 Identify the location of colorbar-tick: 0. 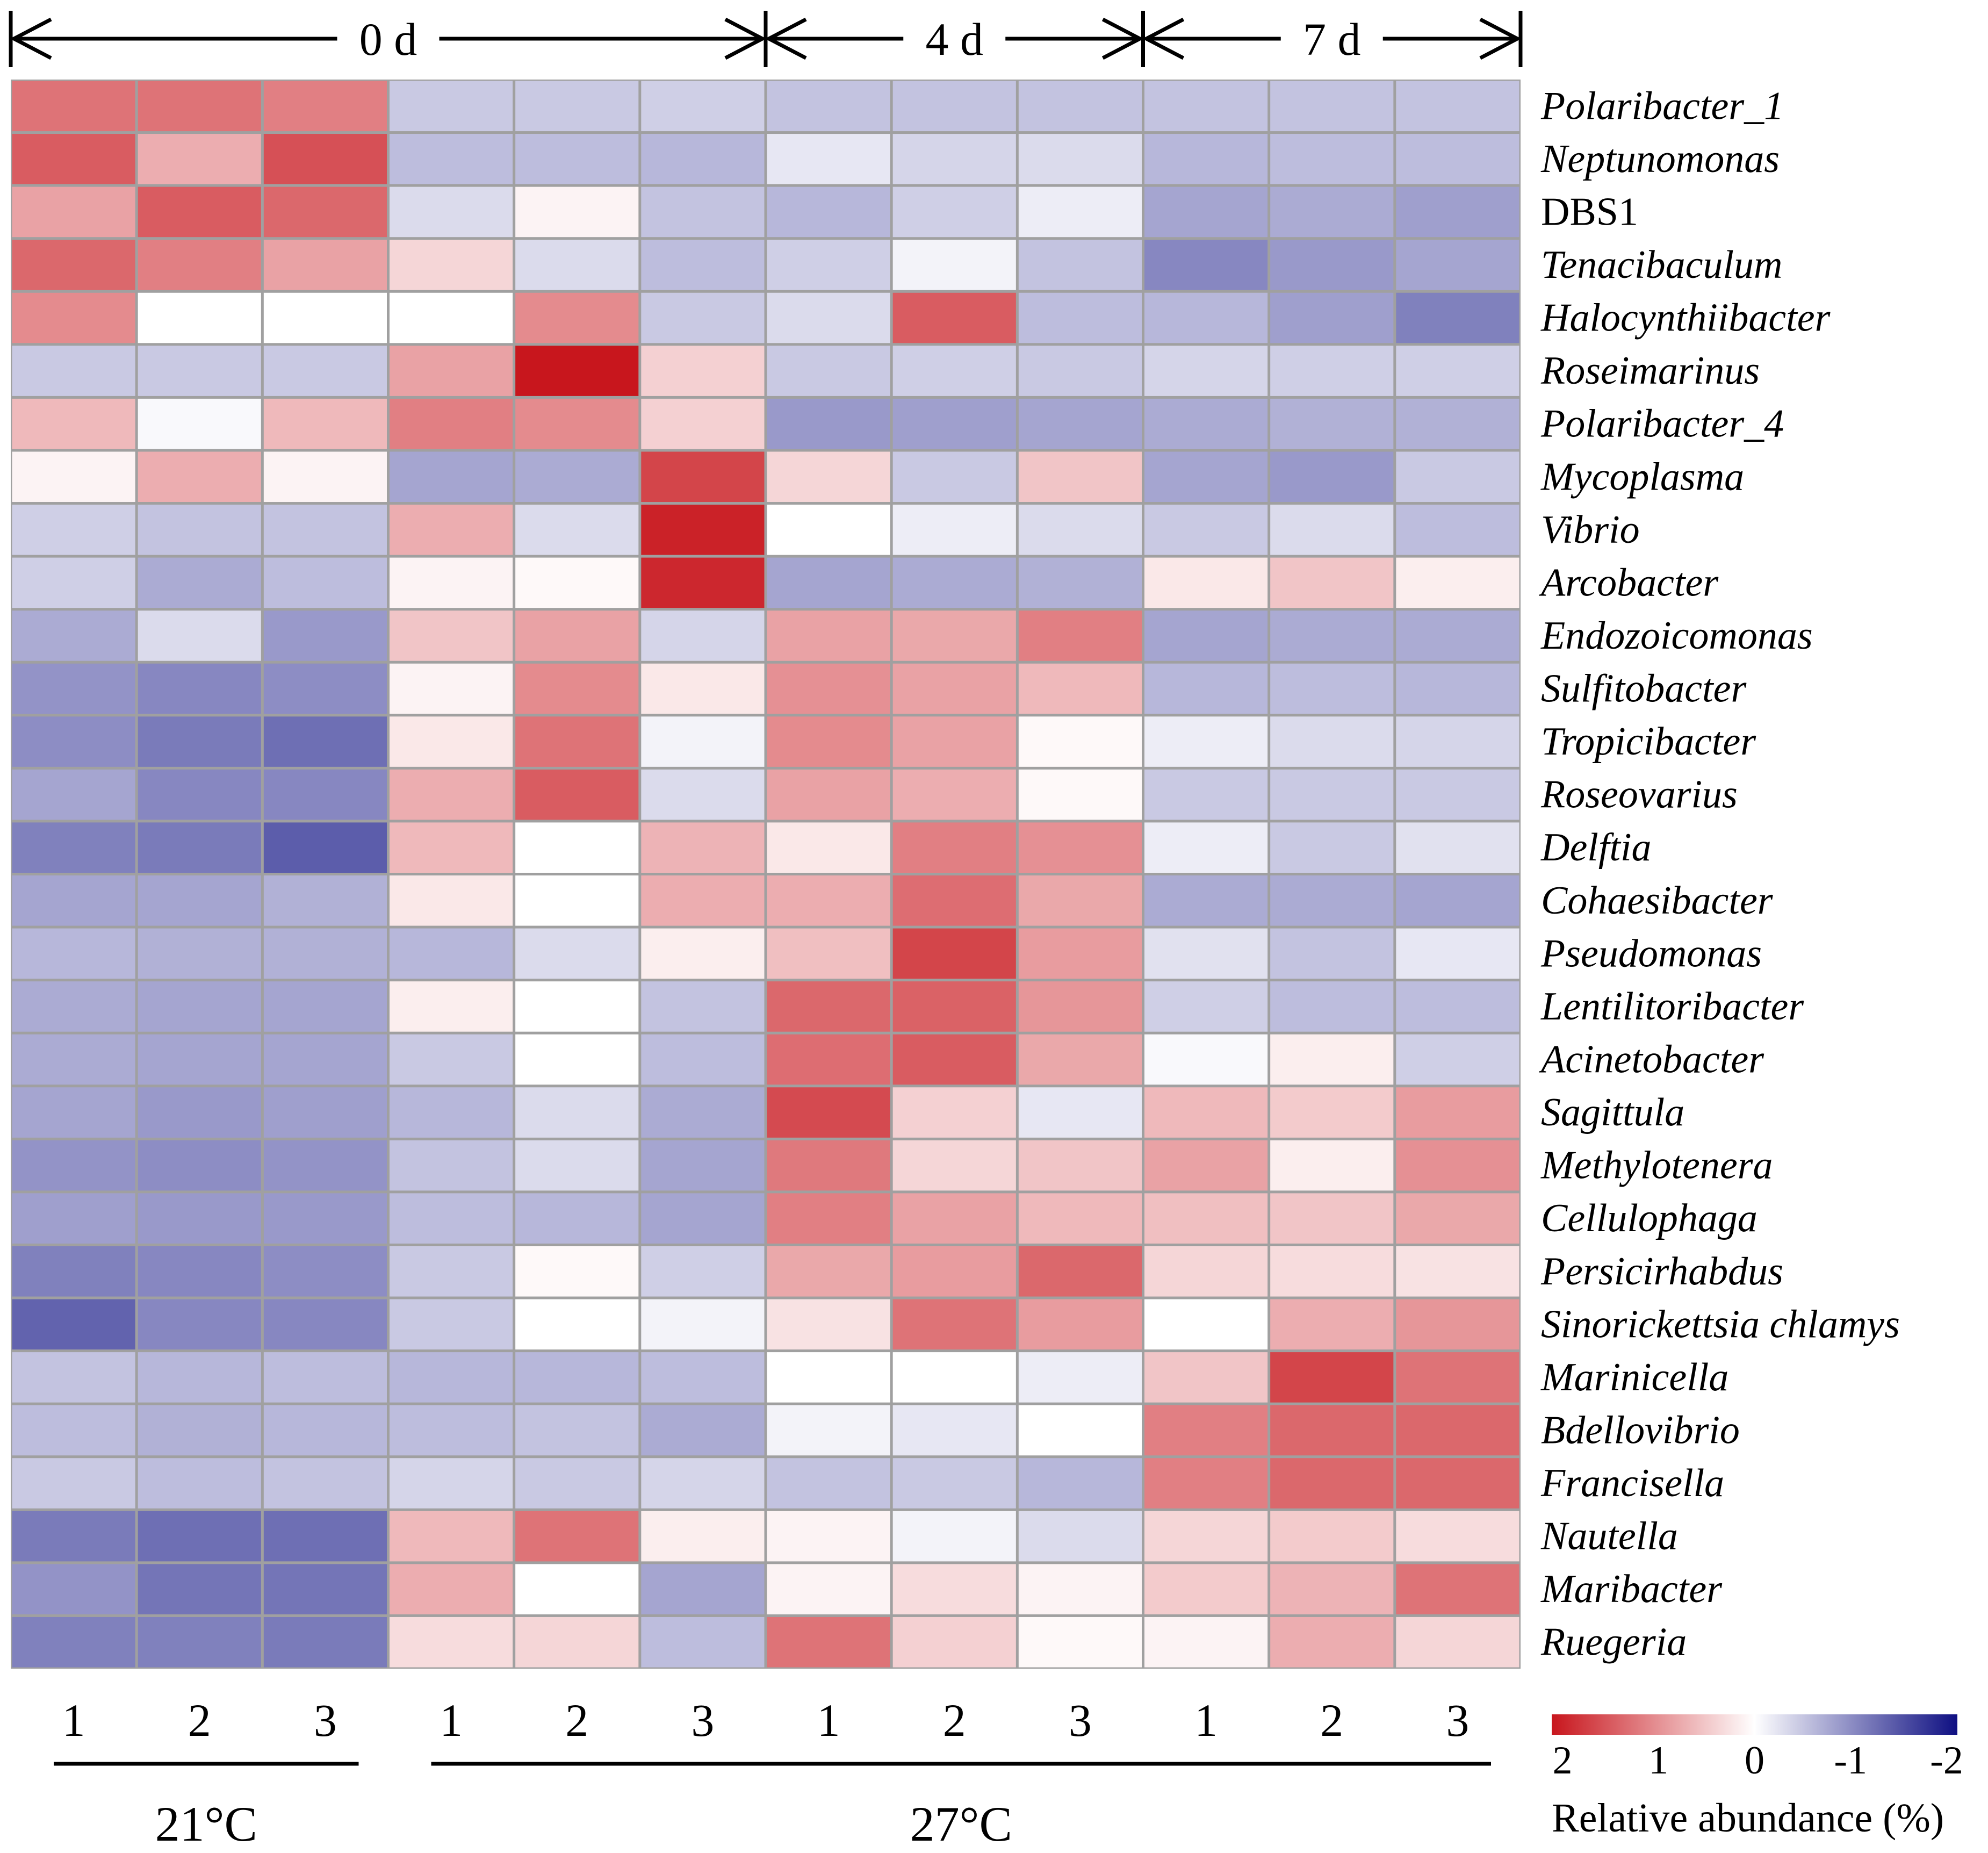
(1754, 1761).